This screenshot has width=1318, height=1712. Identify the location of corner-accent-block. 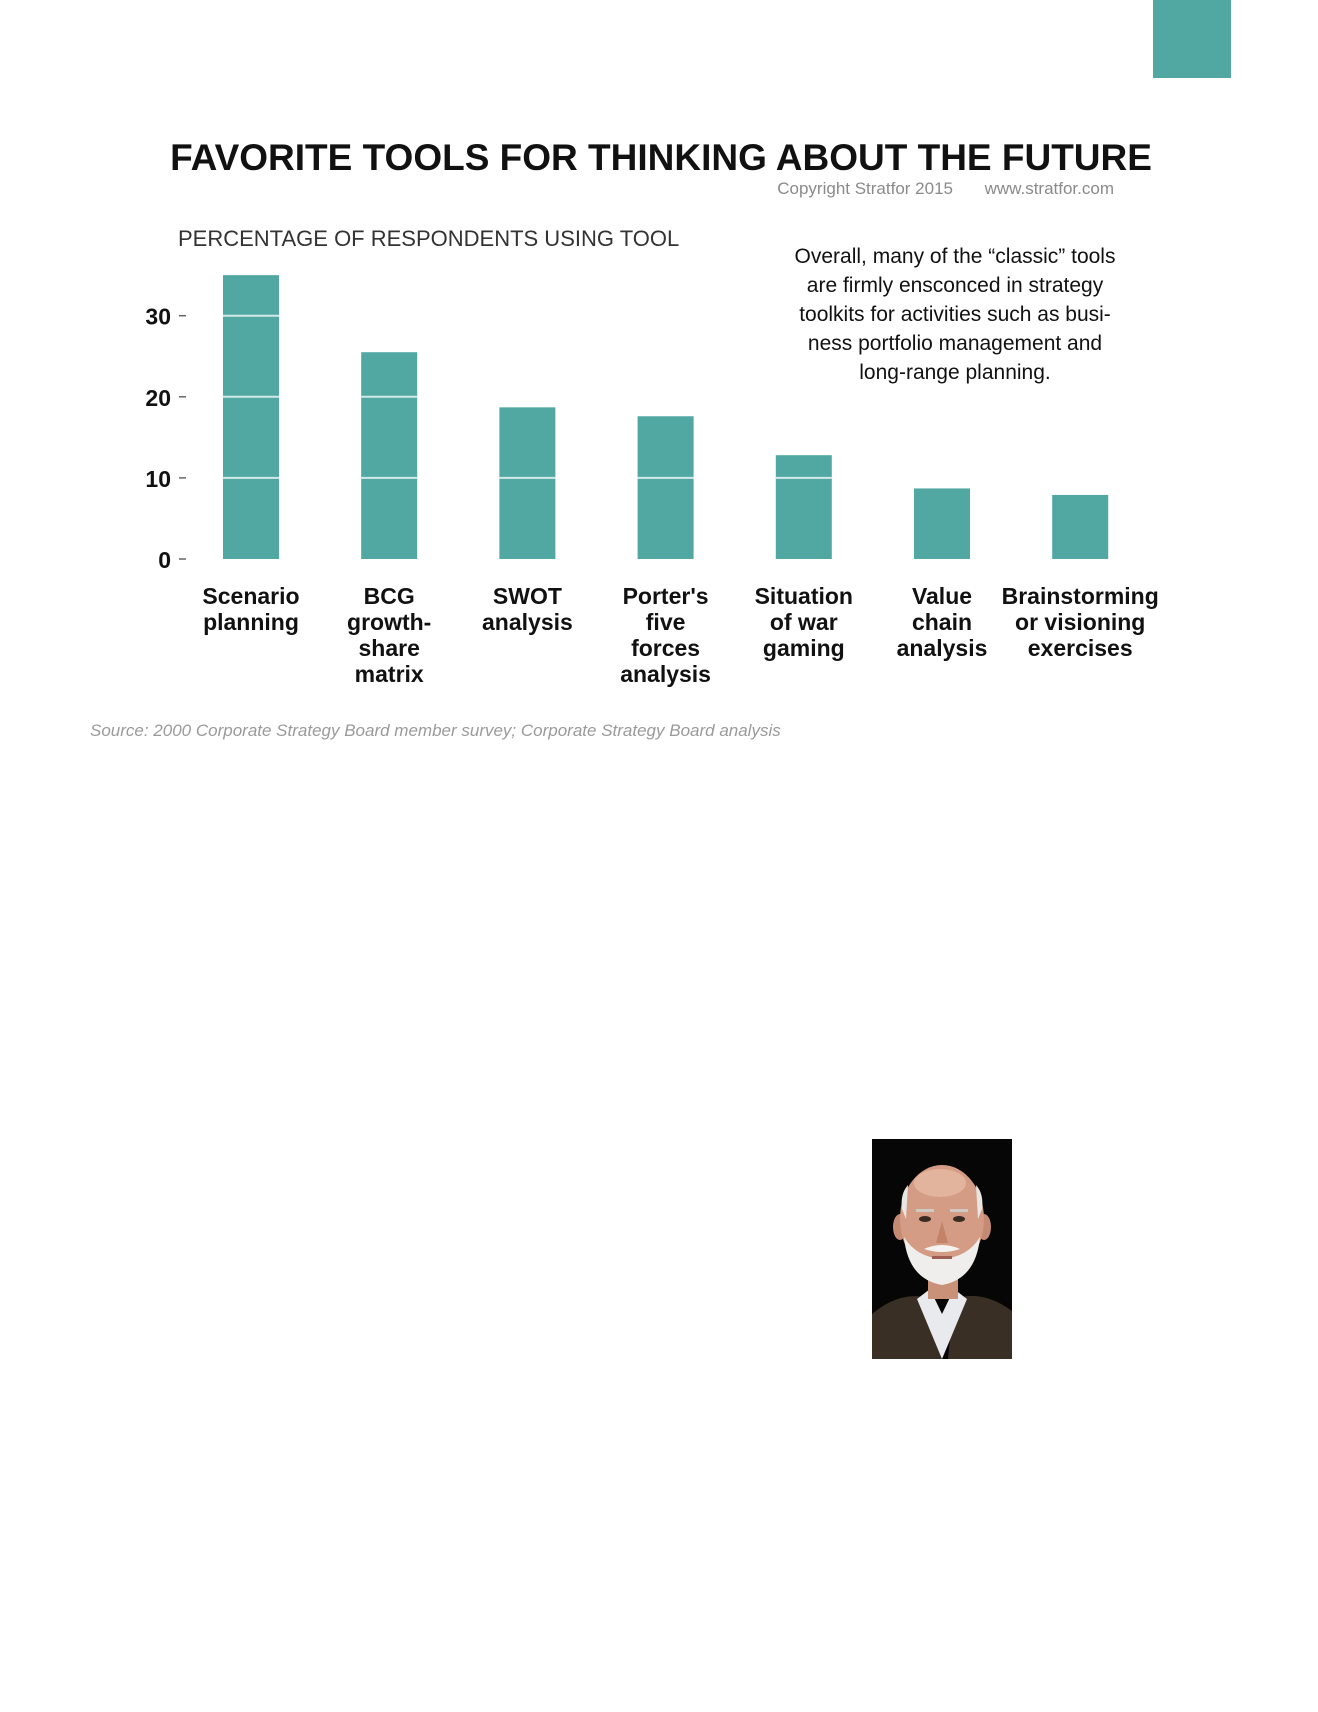
(1192, 39).